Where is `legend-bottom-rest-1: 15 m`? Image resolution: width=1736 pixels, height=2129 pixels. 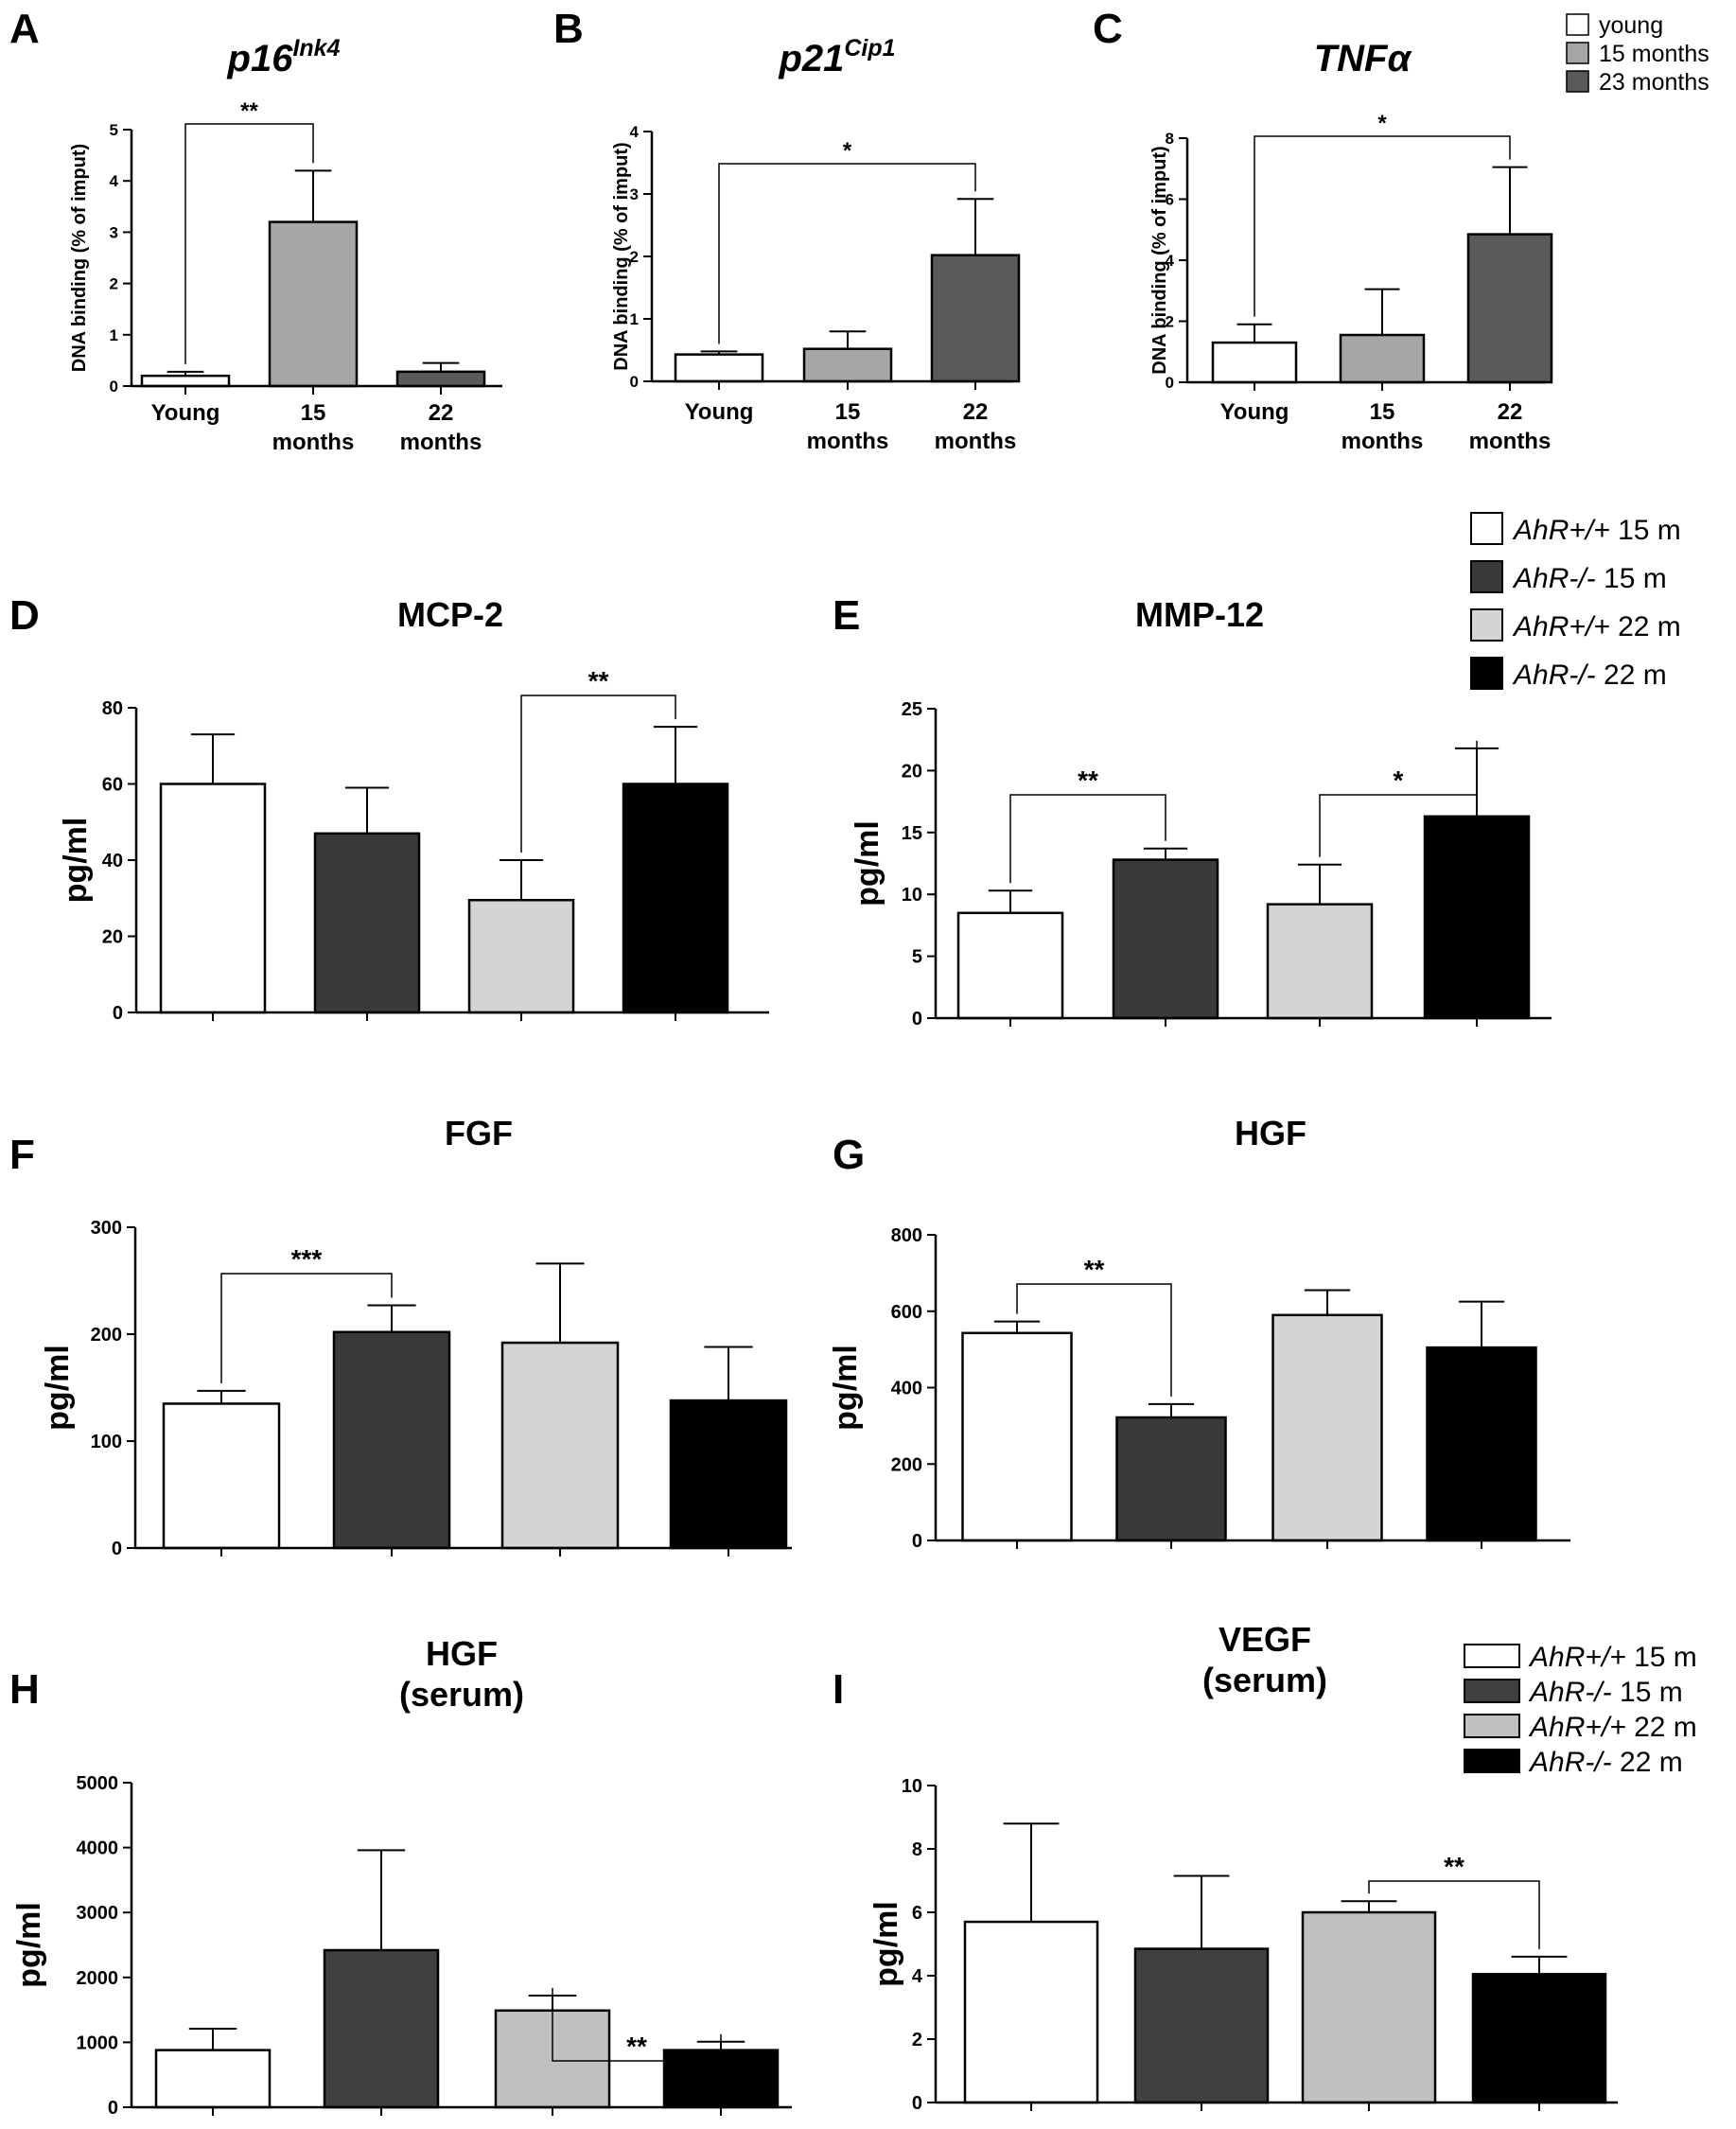 legend-bottom-rest-1: 15 m is located at coordinates (1661, 1657).